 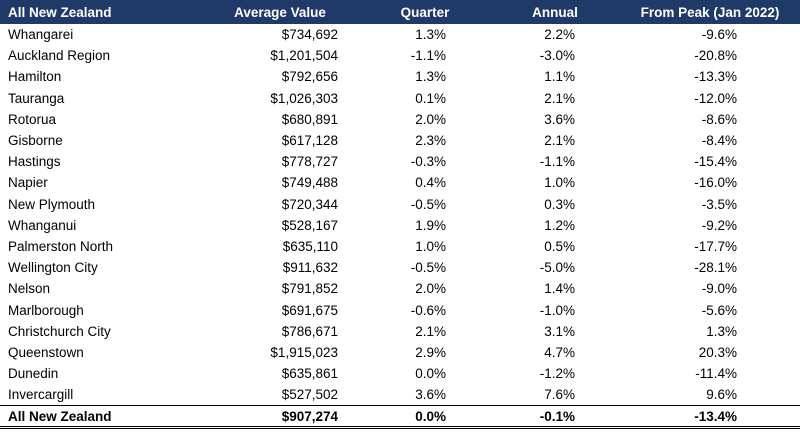 I want to click on value-cell: -17.7%, so click(x=715, y=246).